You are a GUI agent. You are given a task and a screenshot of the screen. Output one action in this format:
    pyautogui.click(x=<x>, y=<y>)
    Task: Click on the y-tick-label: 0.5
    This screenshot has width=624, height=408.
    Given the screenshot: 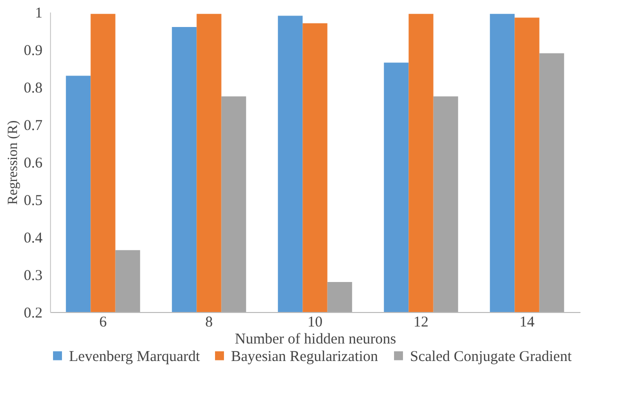 What is the action you would take?
    pyautogui.click(x=33, y=201)
    